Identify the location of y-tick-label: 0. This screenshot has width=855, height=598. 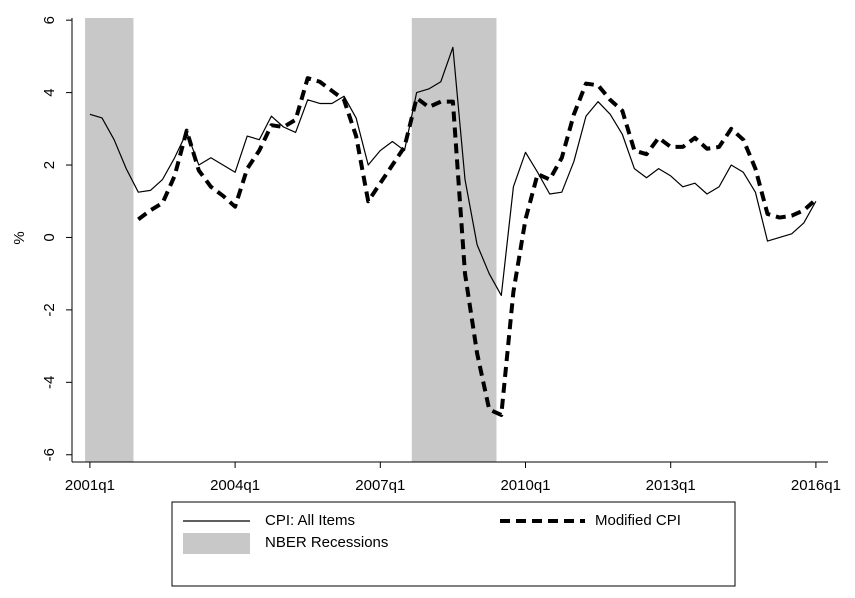
(49, 237).